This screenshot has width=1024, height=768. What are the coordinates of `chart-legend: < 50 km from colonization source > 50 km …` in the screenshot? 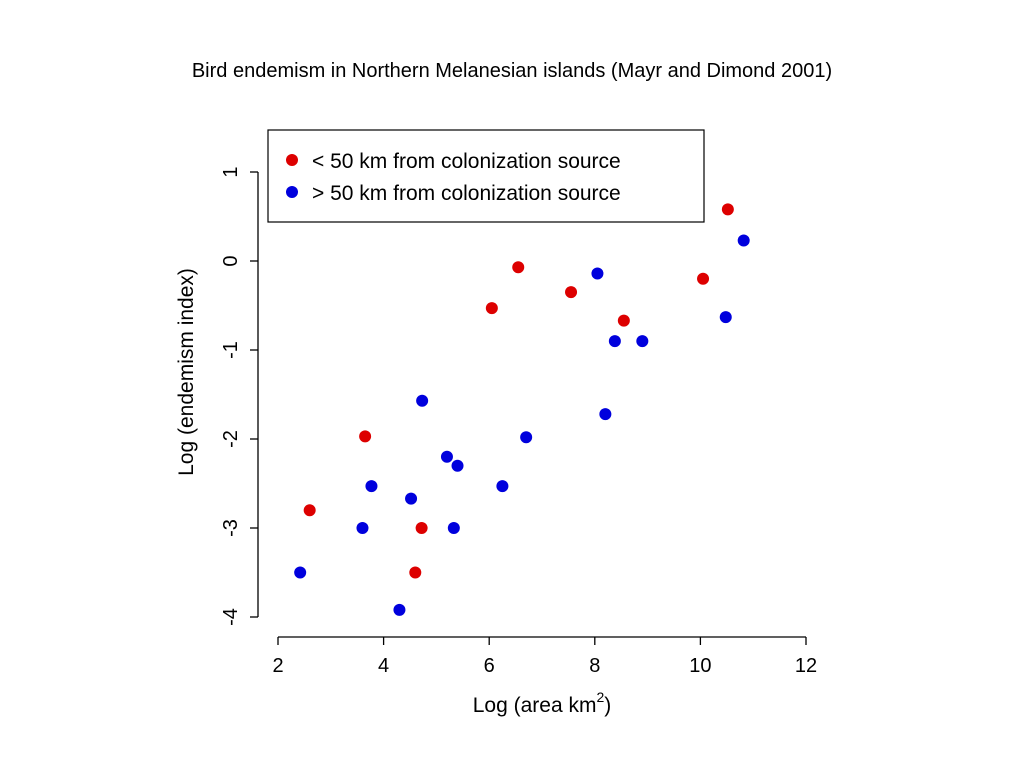 It's located at (486, 176).